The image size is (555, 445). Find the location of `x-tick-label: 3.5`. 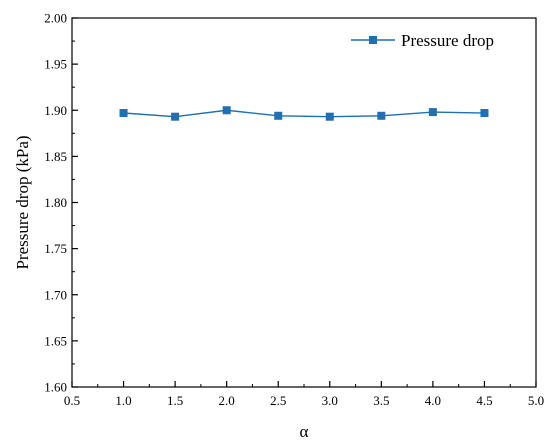

x-tick-label: 3.5 is located at coordinates (381, 400).